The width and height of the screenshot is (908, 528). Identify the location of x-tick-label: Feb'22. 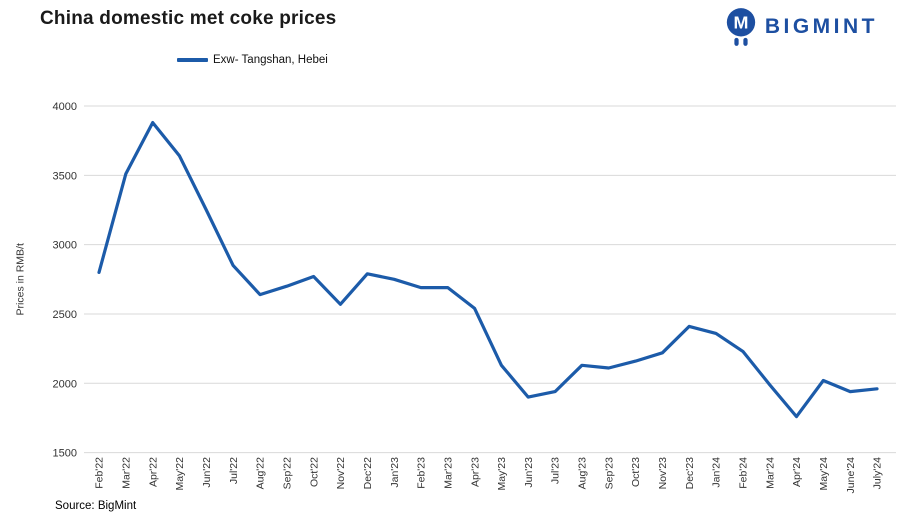
(100, 473).